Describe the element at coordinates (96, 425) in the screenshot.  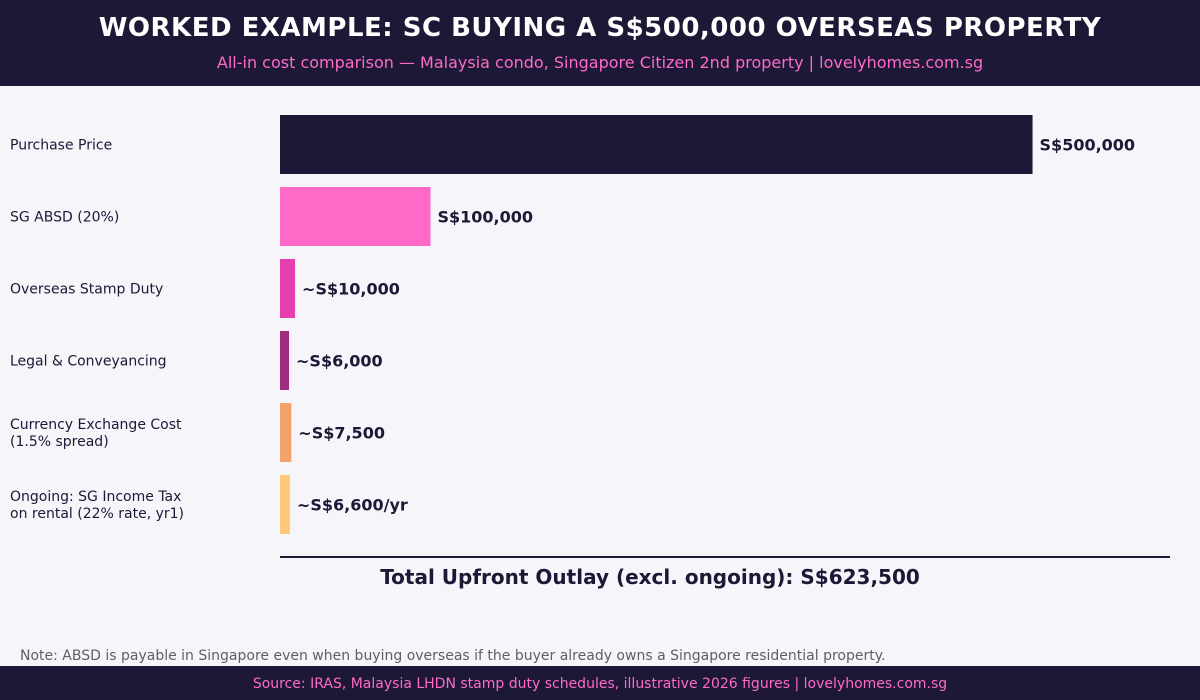
I see `category-label-line: Currency Exchange Cost` at that location.